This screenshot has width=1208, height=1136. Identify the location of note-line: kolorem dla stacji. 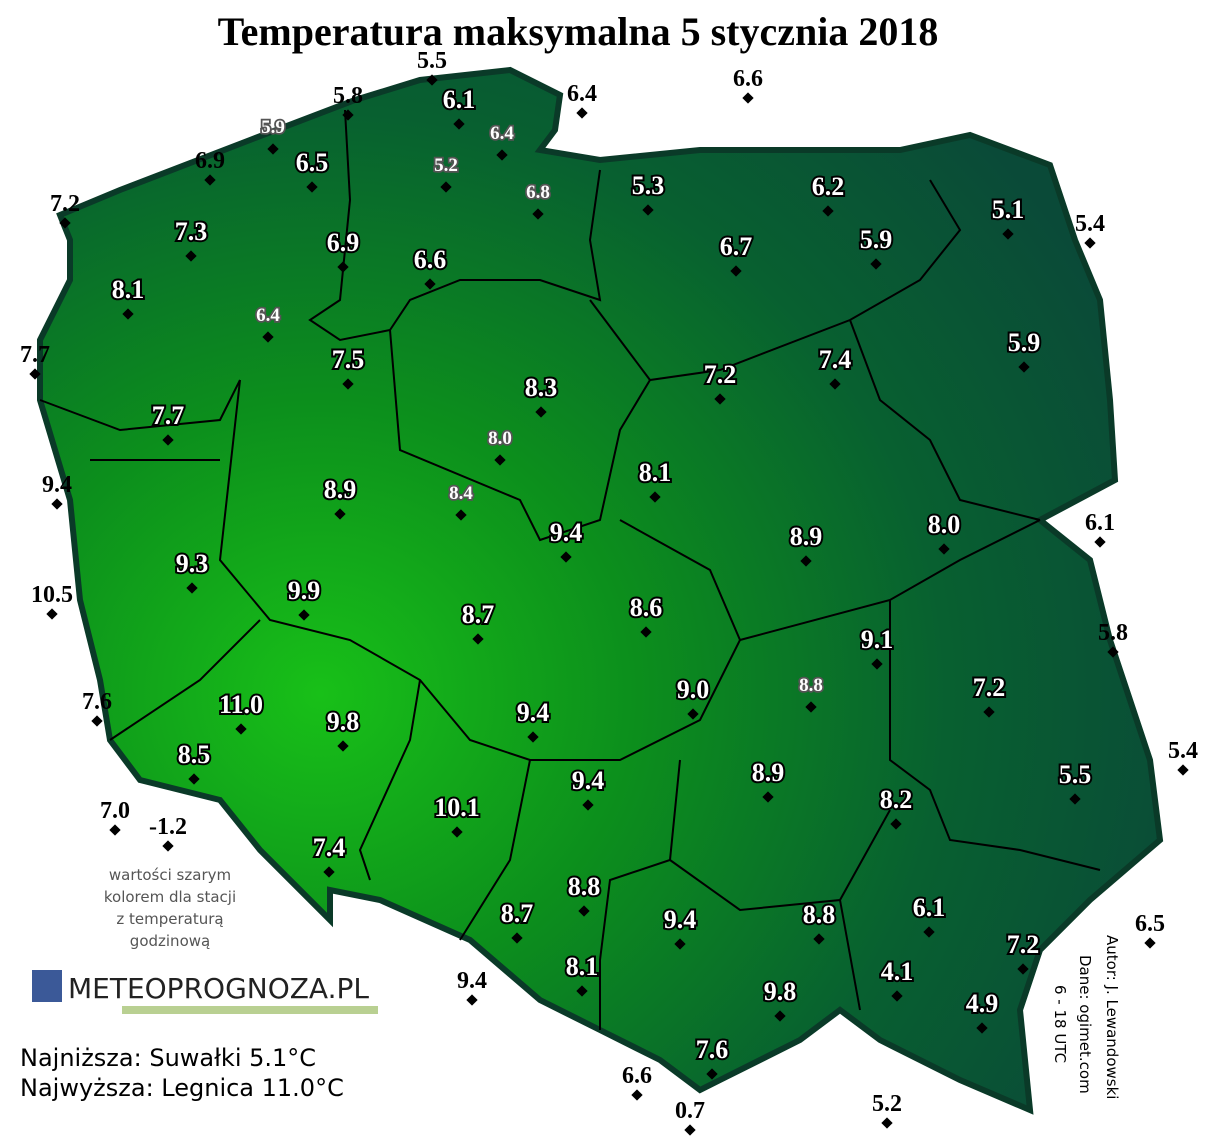
(170, 897).